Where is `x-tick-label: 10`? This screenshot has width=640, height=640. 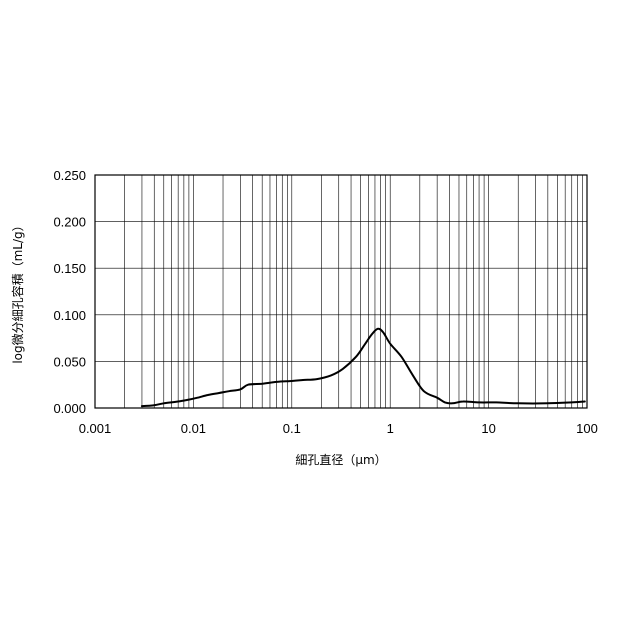 x-tick-label: 10 is located at coordinates (488, 428).